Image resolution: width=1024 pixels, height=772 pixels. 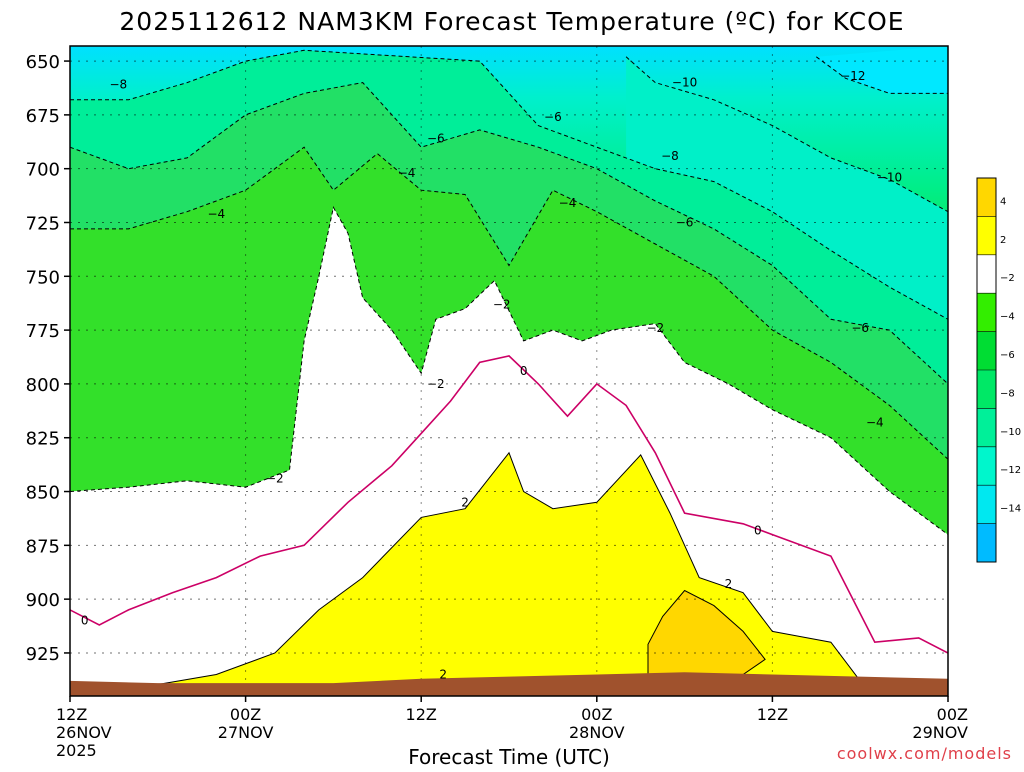 I want to click on x-tick-label: 28NOV, so click(x=597, y=732).